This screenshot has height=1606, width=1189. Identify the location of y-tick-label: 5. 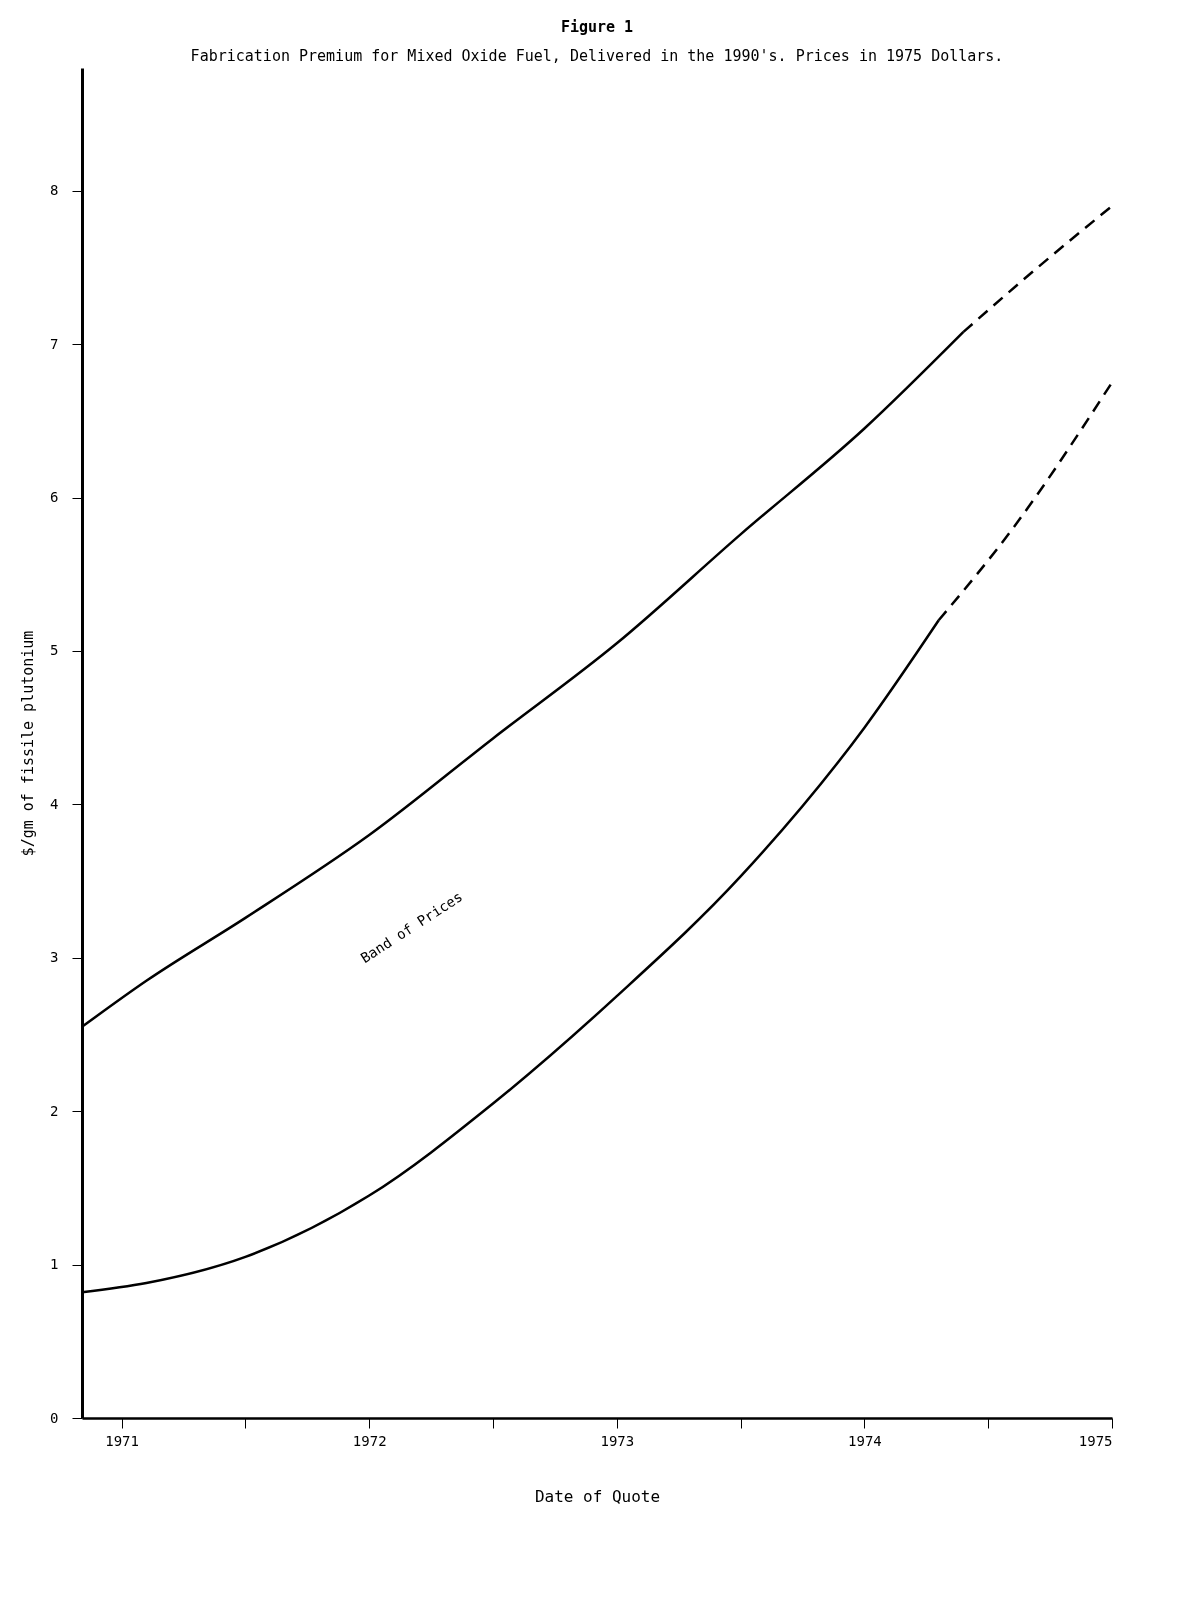
(54, 650).